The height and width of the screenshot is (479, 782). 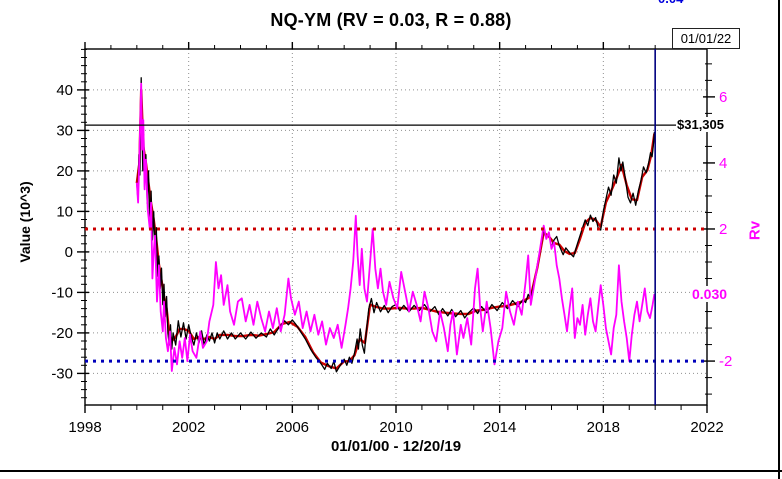 I want to click on x-tick-label: 1998, so click(x=84, y=427).